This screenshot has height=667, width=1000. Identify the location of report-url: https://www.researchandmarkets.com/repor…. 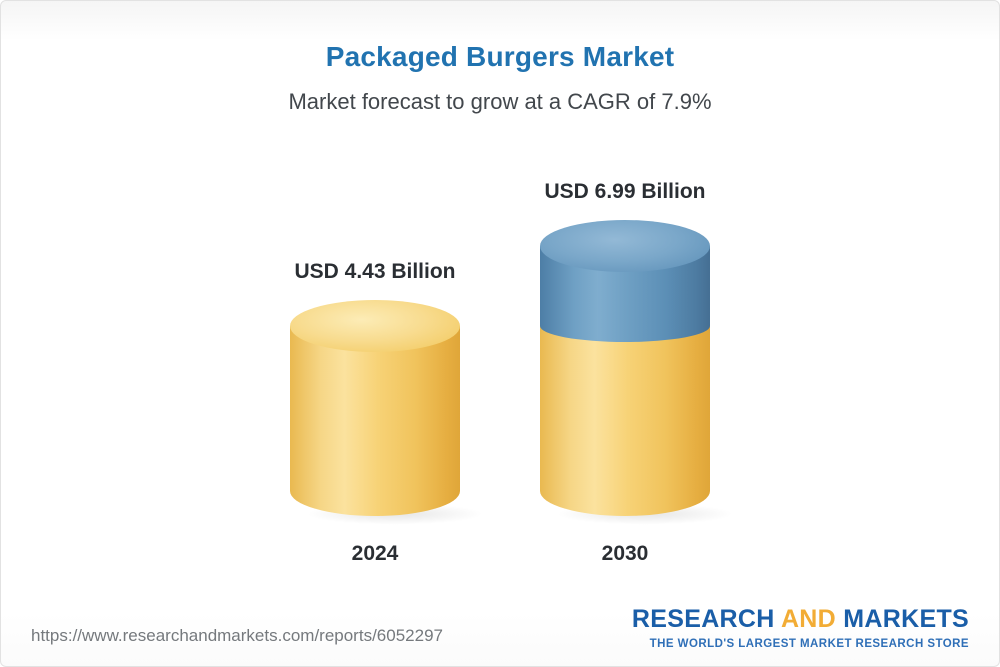
(237, 635).